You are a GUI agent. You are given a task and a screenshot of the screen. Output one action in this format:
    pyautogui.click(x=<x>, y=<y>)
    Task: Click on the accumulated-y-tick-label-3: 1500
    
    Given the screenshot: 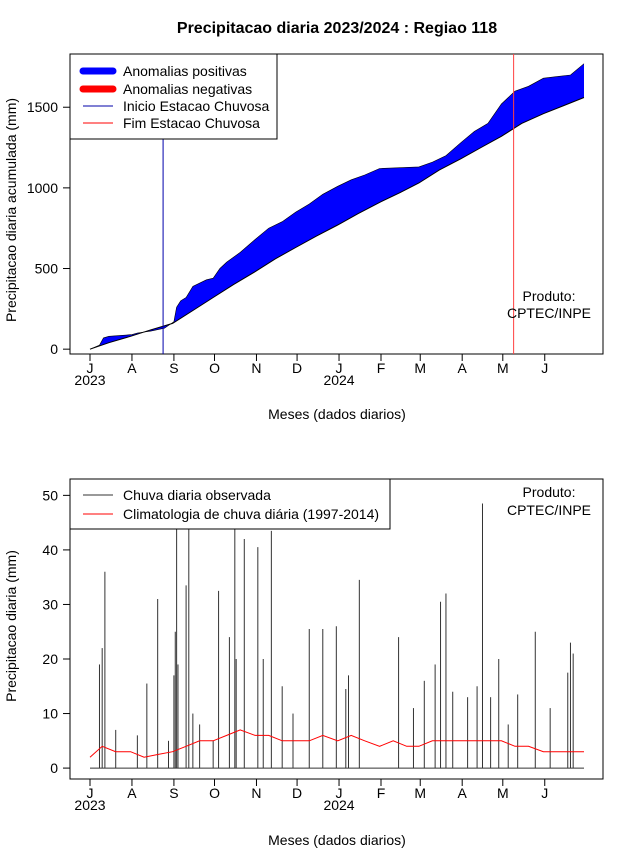 What is the action you would take?
    pyautogui.click(x=42, y=107)
    